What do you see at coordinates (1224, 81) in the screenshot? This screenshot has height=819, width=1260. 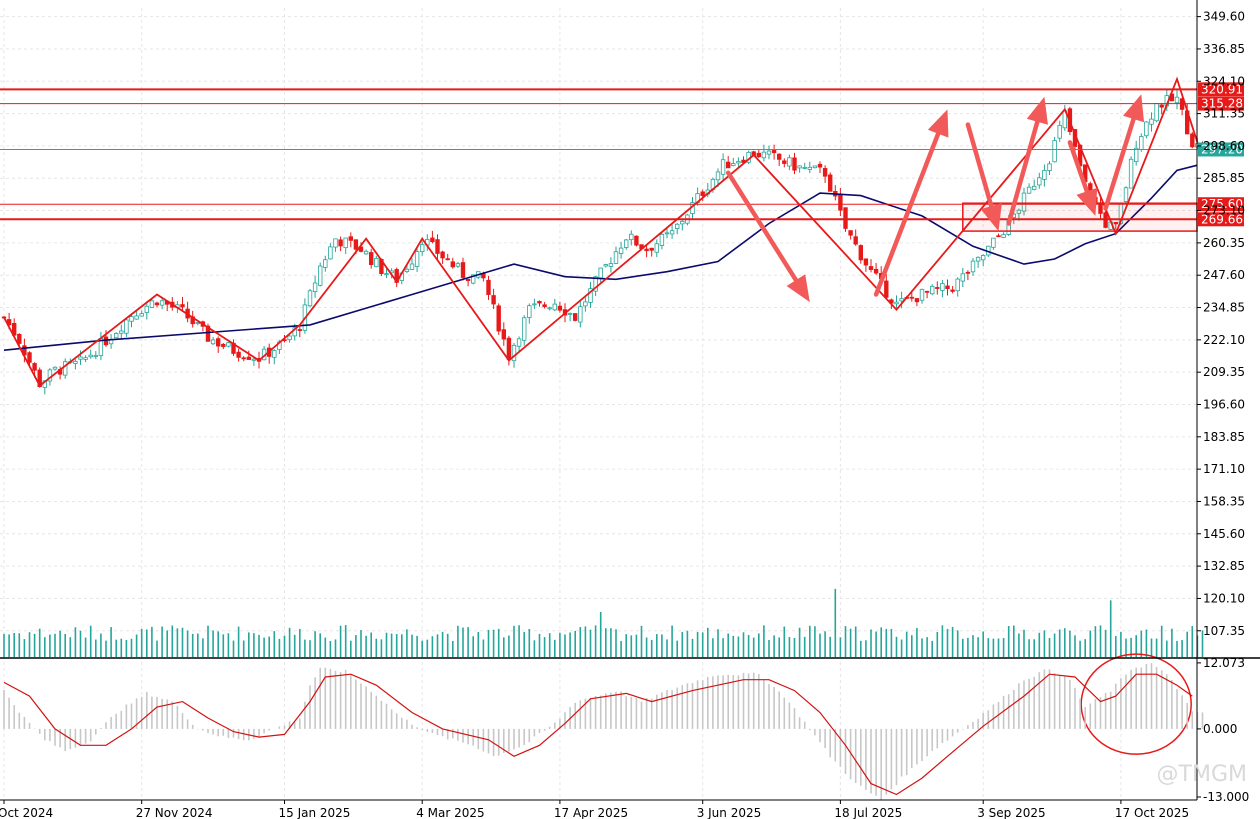 I see `price-axis-label: 324.10` at bounding box center [1224, 81].